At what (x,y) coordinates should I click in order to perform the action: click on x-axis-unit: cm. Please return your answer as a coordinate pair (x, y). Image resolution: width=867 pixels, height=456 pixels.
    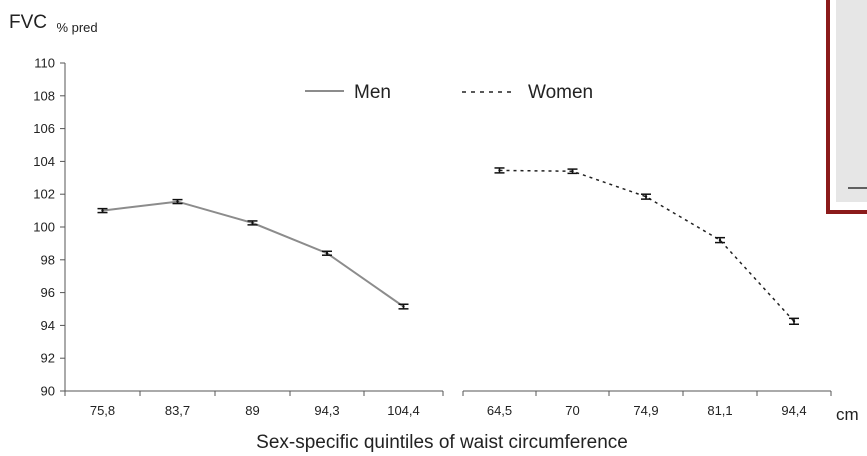
    Looking at the image, I should click on (847, 414).